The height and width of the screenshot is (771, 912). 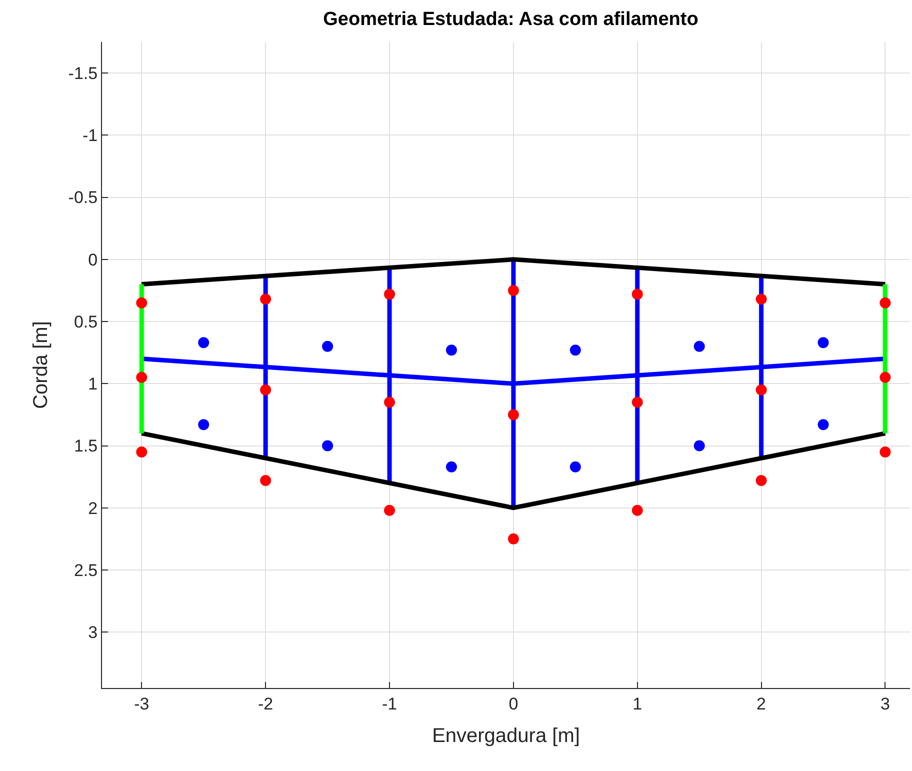 I want to click on x-tick-label: -2, so click(x=266, y=704).